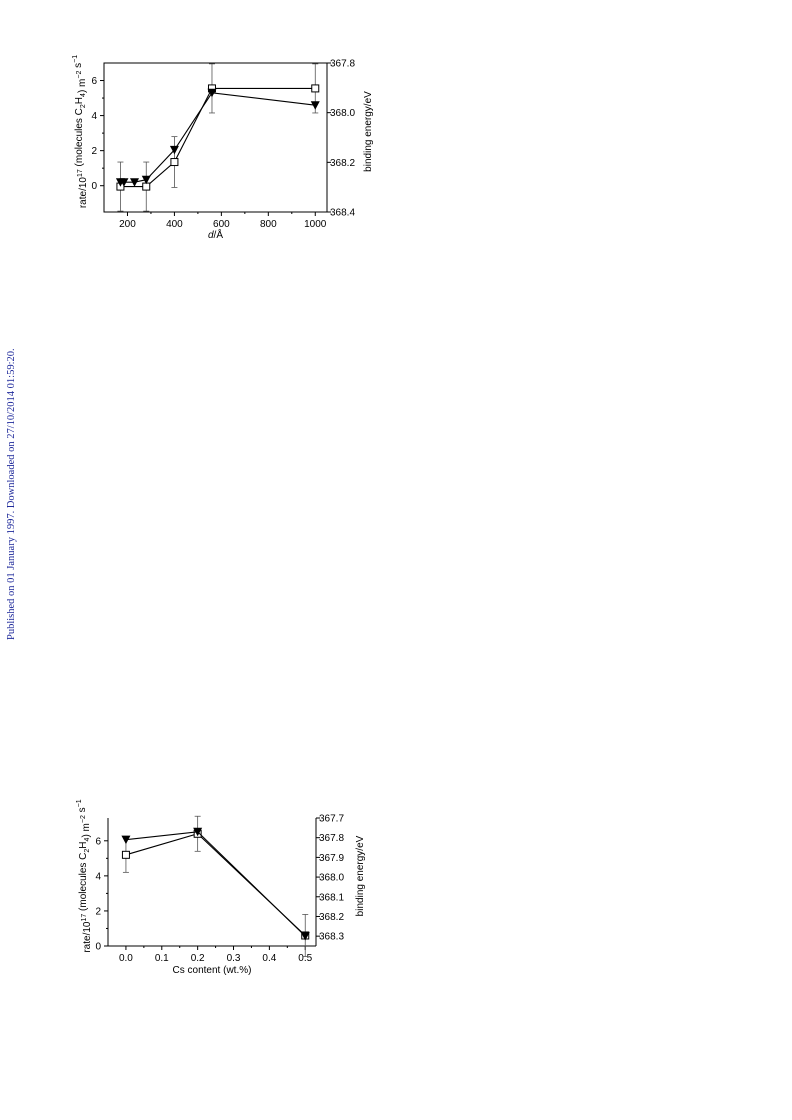 This screenshot has width=792, height=1120. I want to click on x-tick-label: 400, so click(174, 224).